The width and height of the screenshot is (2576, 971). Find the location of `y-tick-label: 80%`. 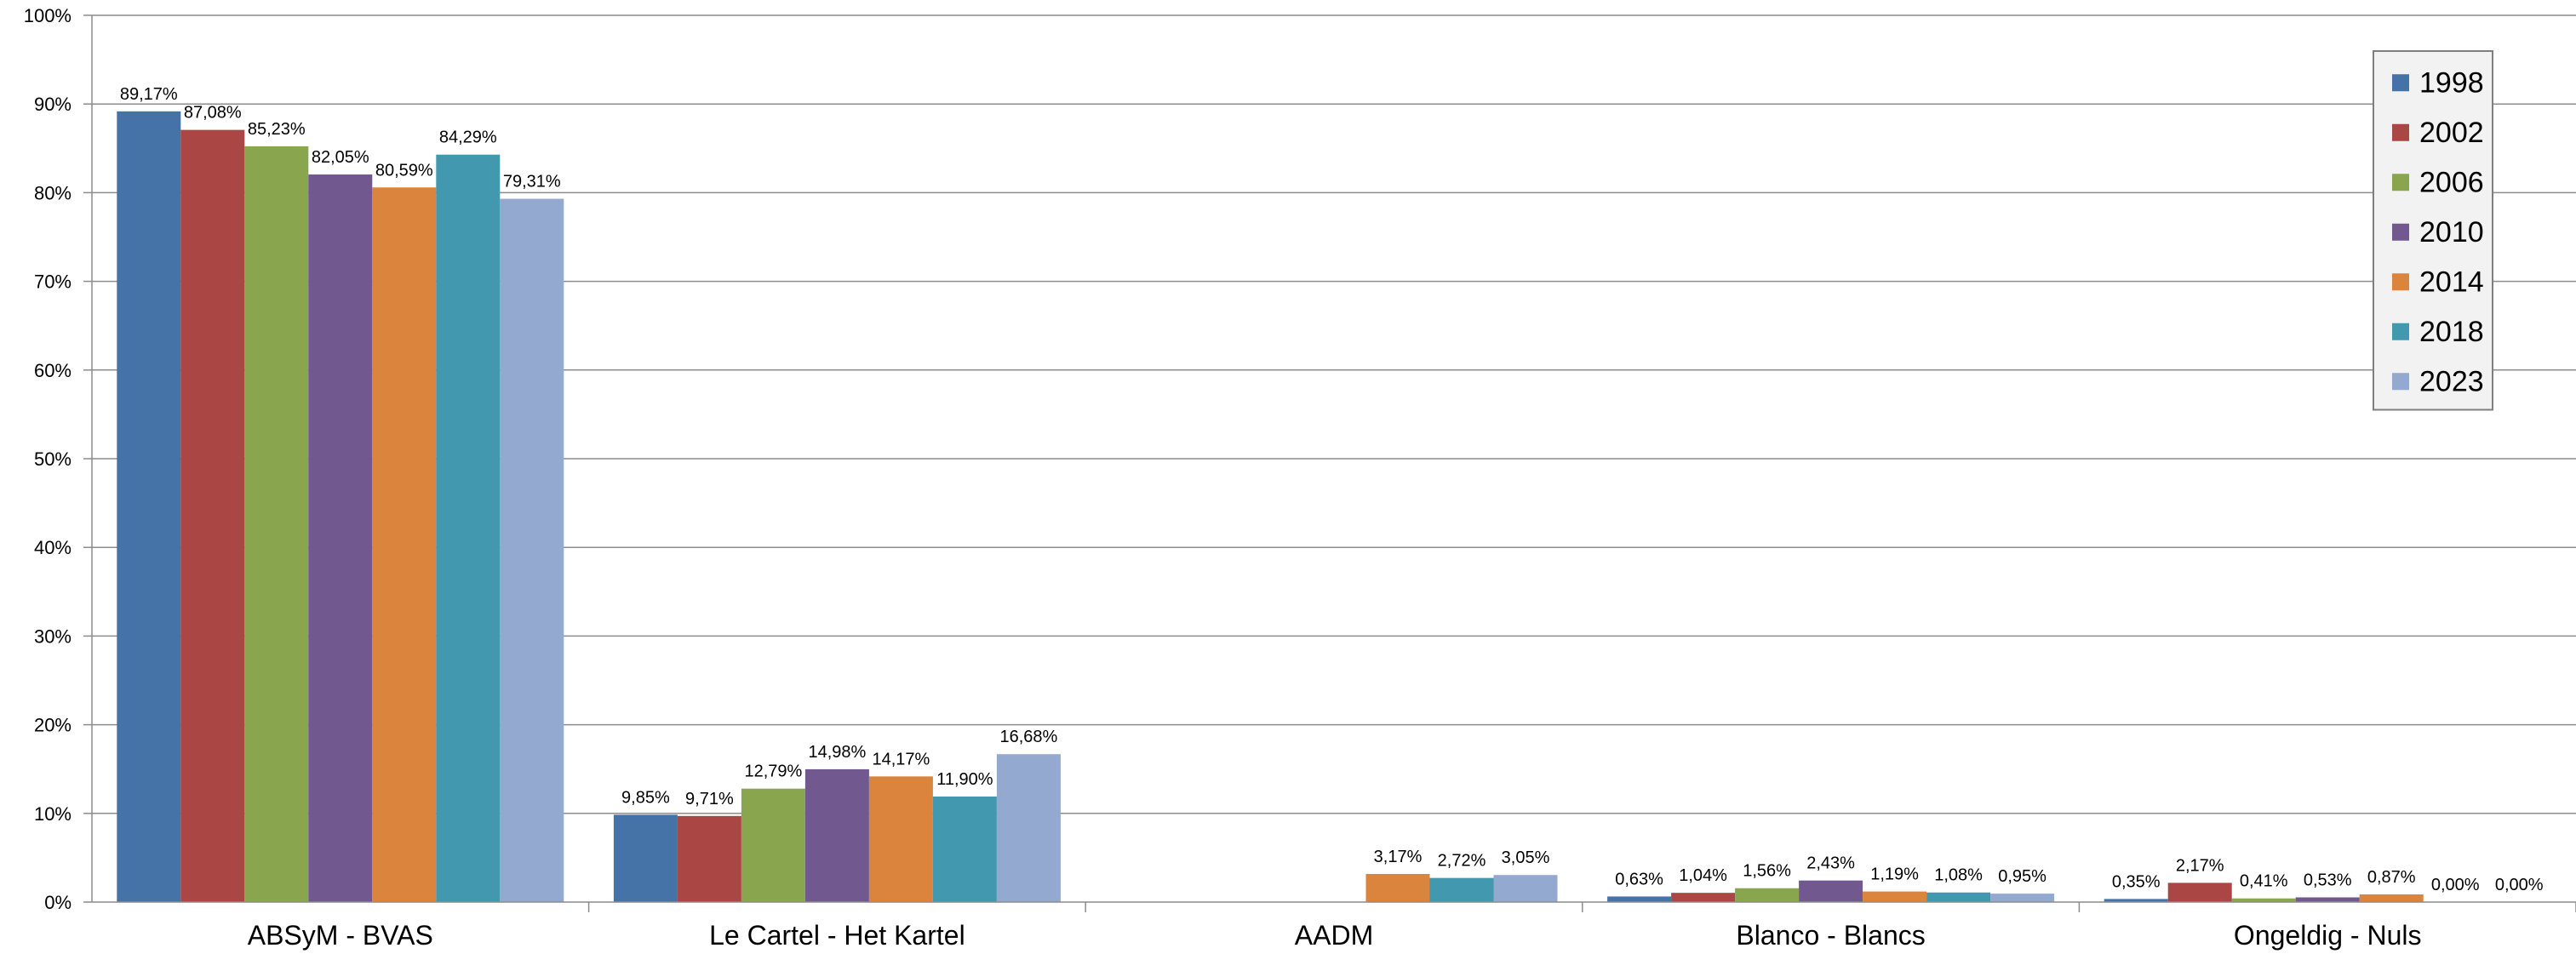

y-tick-label: 80% is located at coordinates (53, 193).